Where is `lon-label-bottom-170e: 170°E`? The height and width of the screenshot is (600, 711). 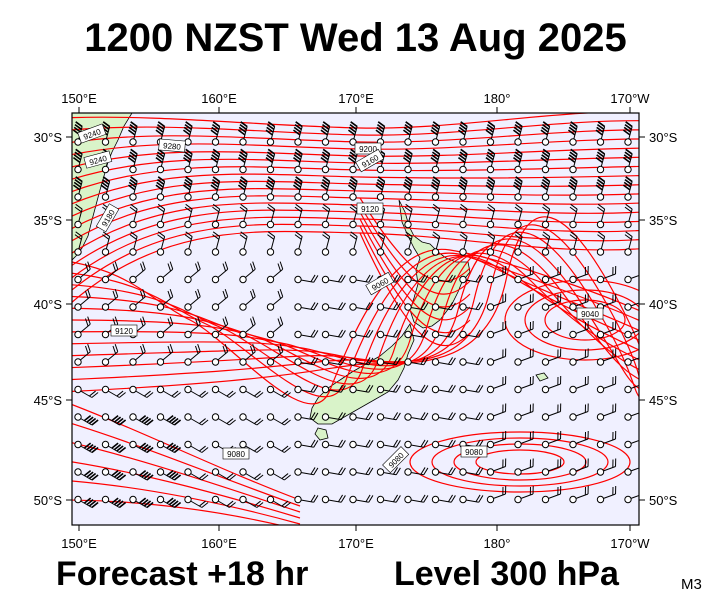 lon-label-bottom-170e: 170°E is located at coordinates (356, 543).